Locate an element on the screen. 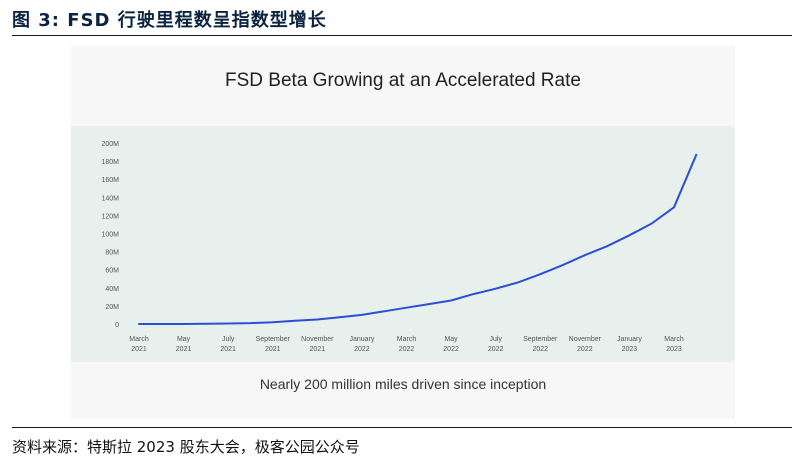 This screenshot has height=471, width=804. bottom-rule is located at coordinates (402, 427).